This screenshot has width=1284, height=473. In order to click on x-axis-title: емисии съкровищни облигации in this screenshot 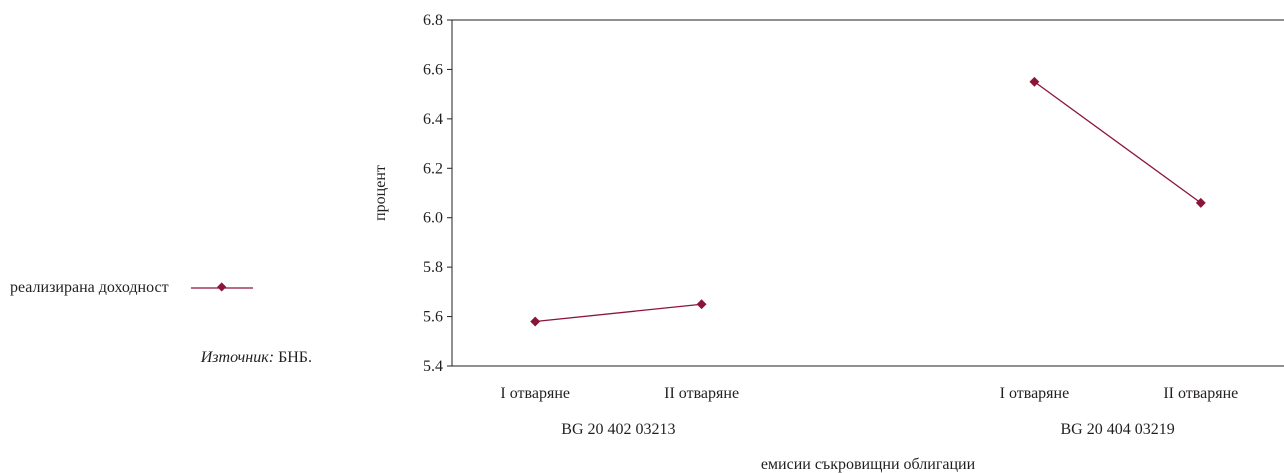, I will do `click(868, 464)`.